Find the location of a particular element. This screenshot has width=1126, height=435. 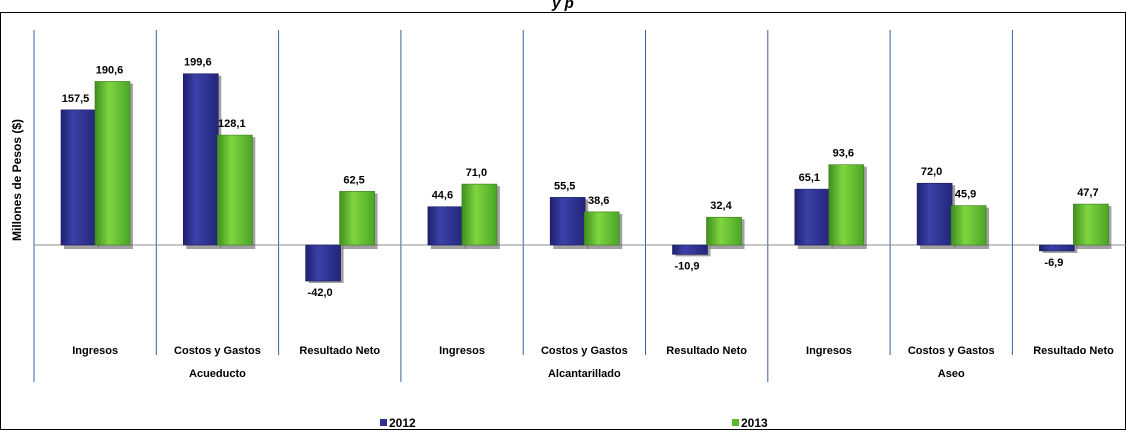

group-labels-layer: Acueducto Alcantarillado Aseo is located at coordinates (577, 374).